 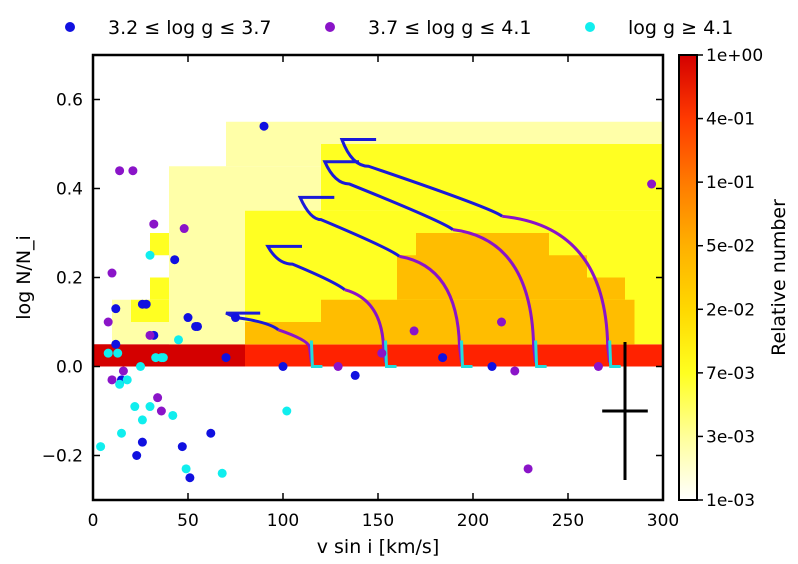 I want to click on y-tick-label: −0.2, so click(x=62, y=457).